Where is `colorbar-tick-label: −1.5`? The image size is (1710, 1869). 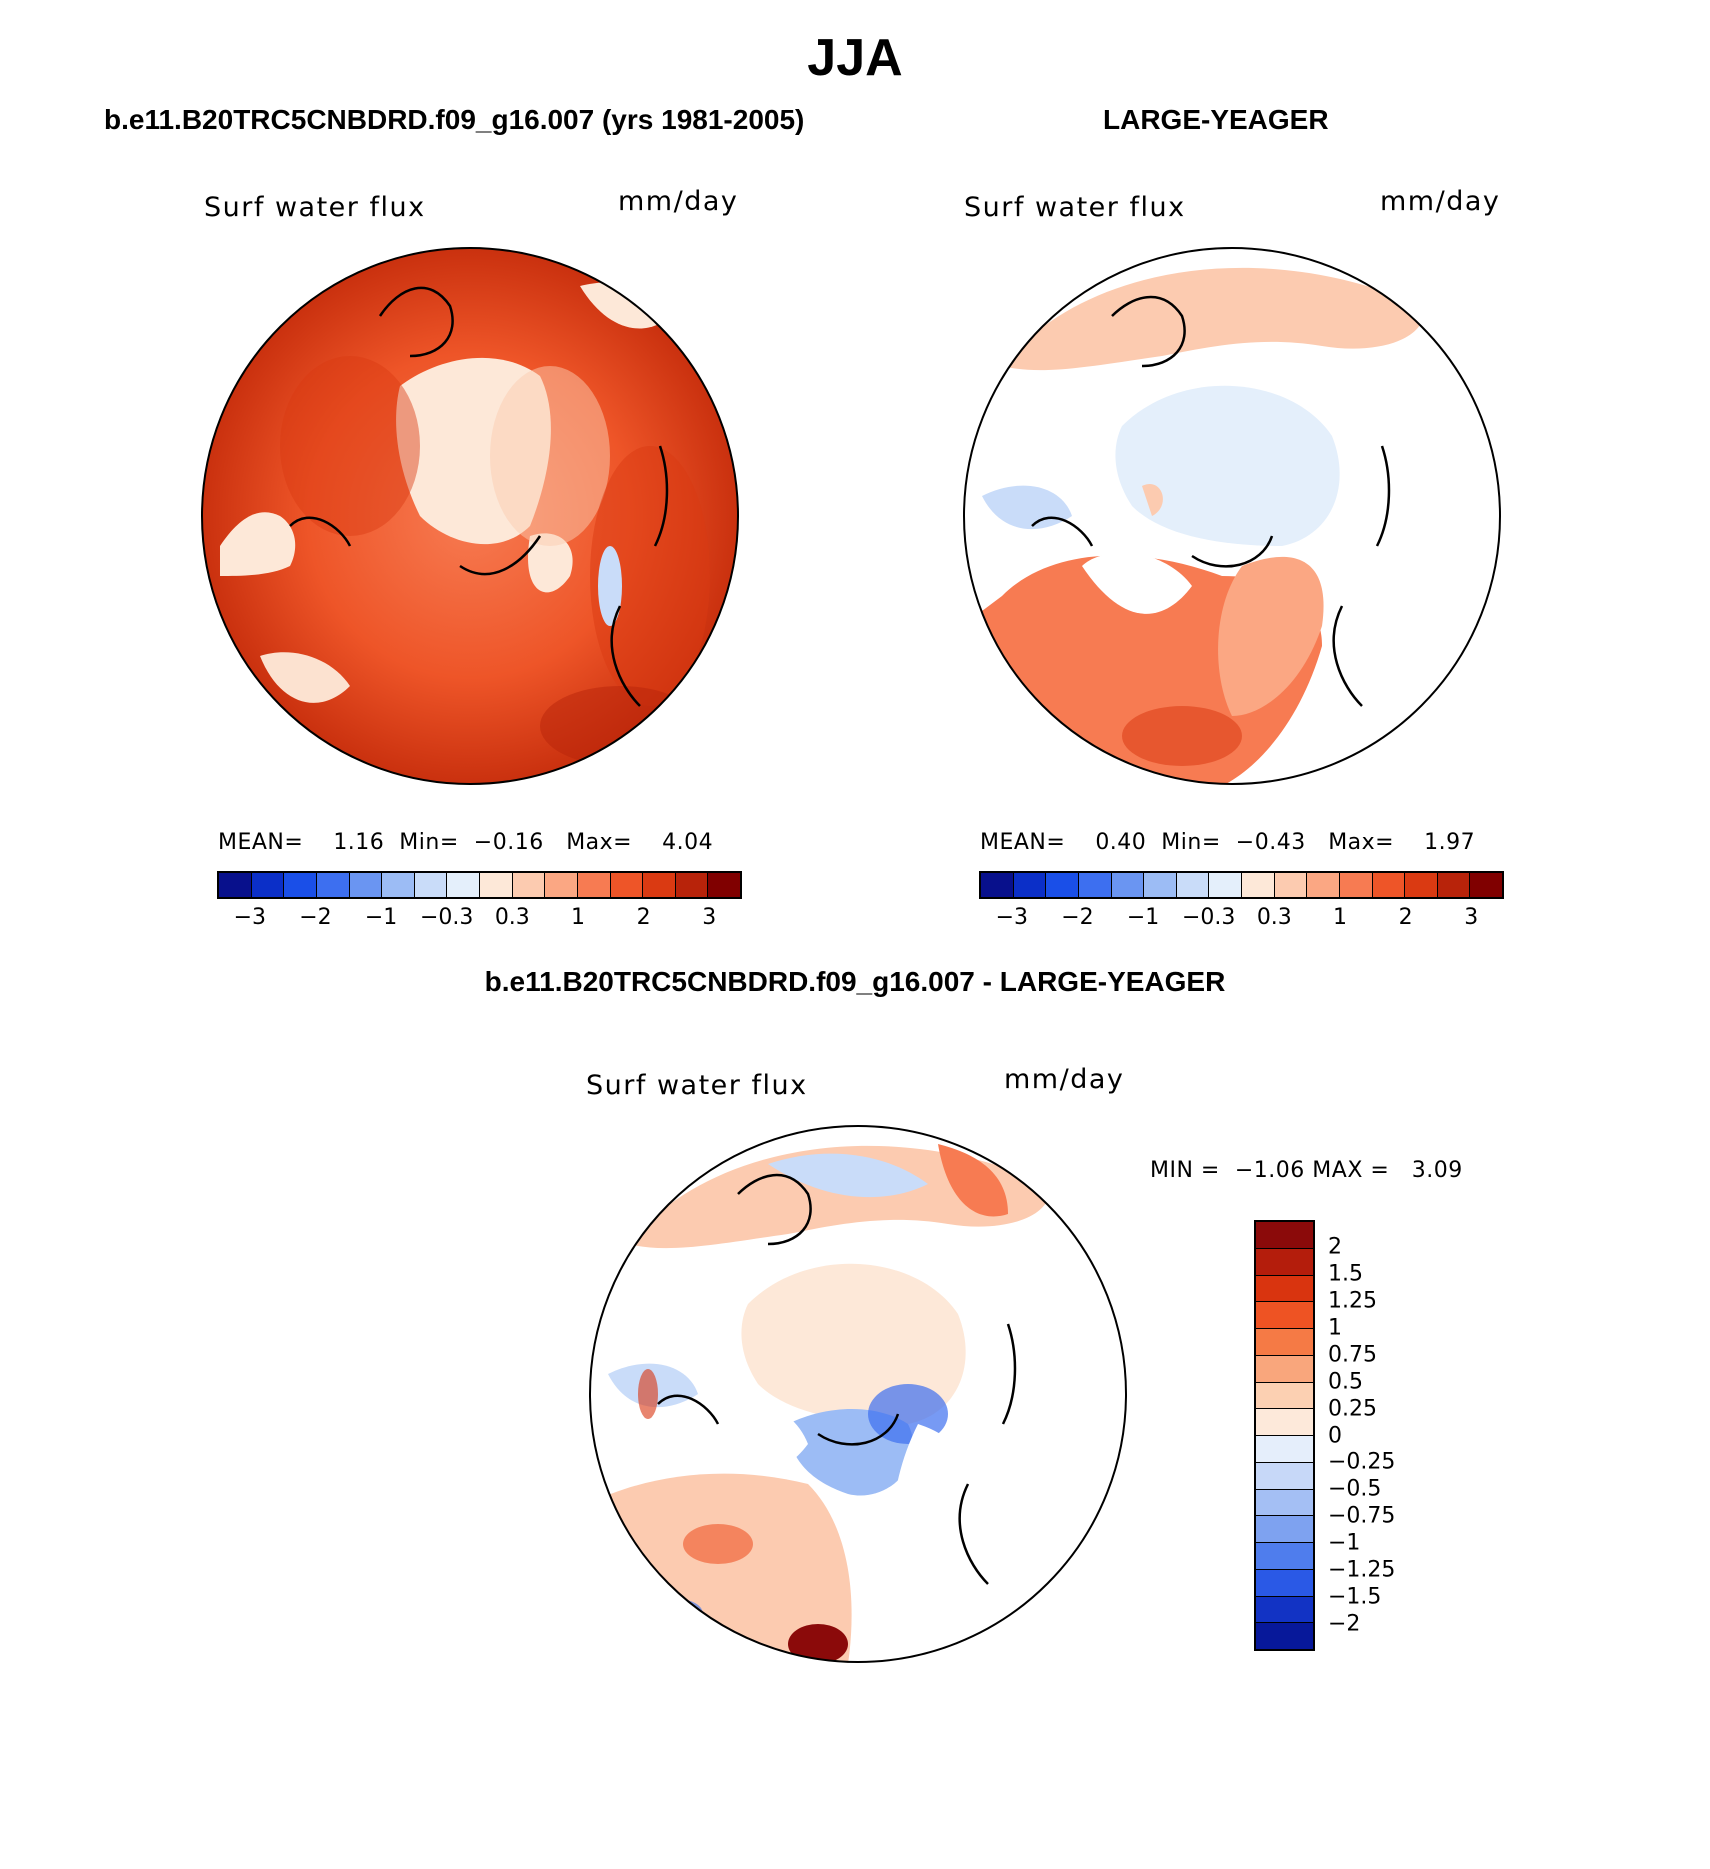
colorbar-tick-label: −1.5 is located at coordinates (1355, 1597).